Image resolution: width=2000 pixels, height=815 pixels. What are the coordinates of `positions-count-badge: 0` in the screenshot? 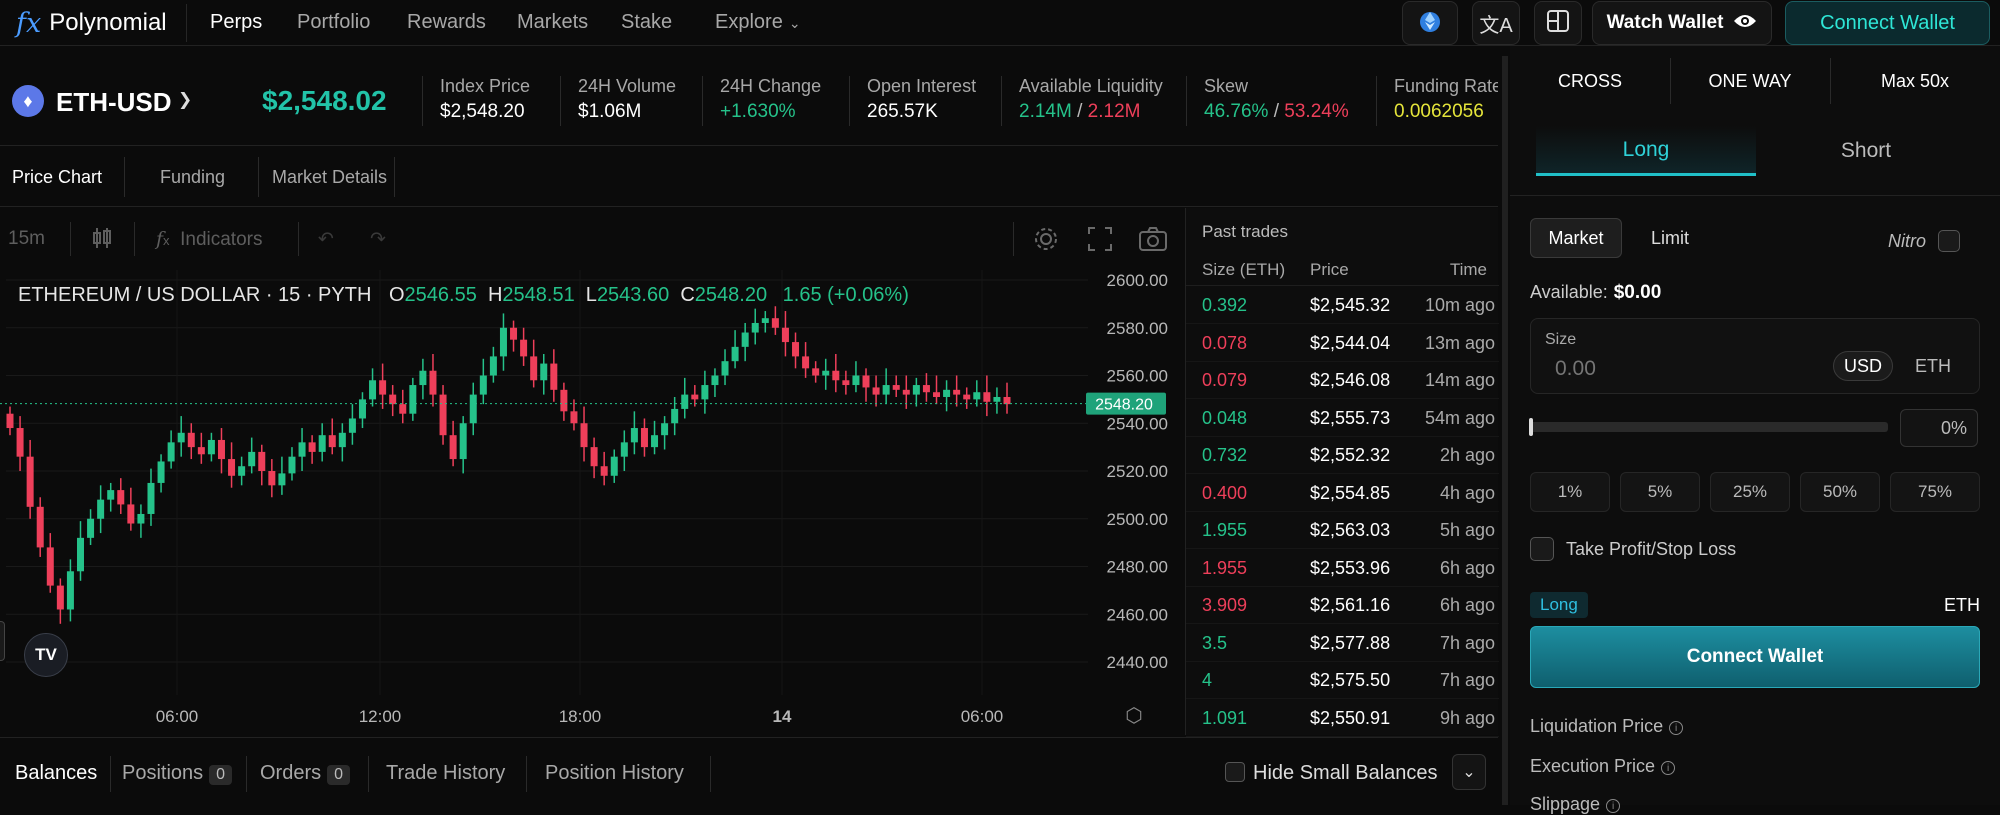 It's located at (221, 775).